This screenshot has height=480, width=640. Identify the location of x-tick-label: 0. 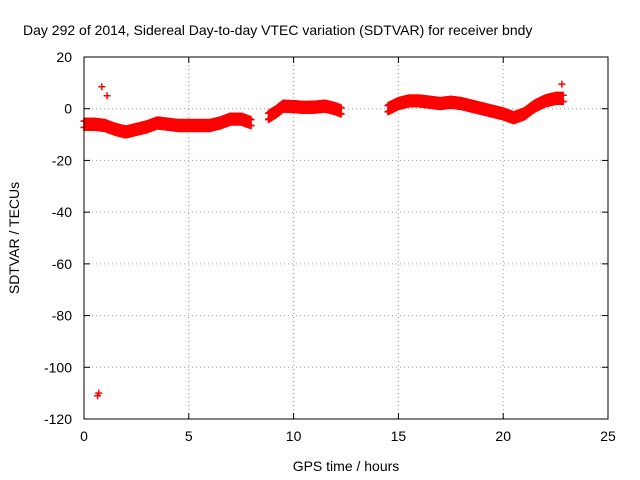
(84, 436).